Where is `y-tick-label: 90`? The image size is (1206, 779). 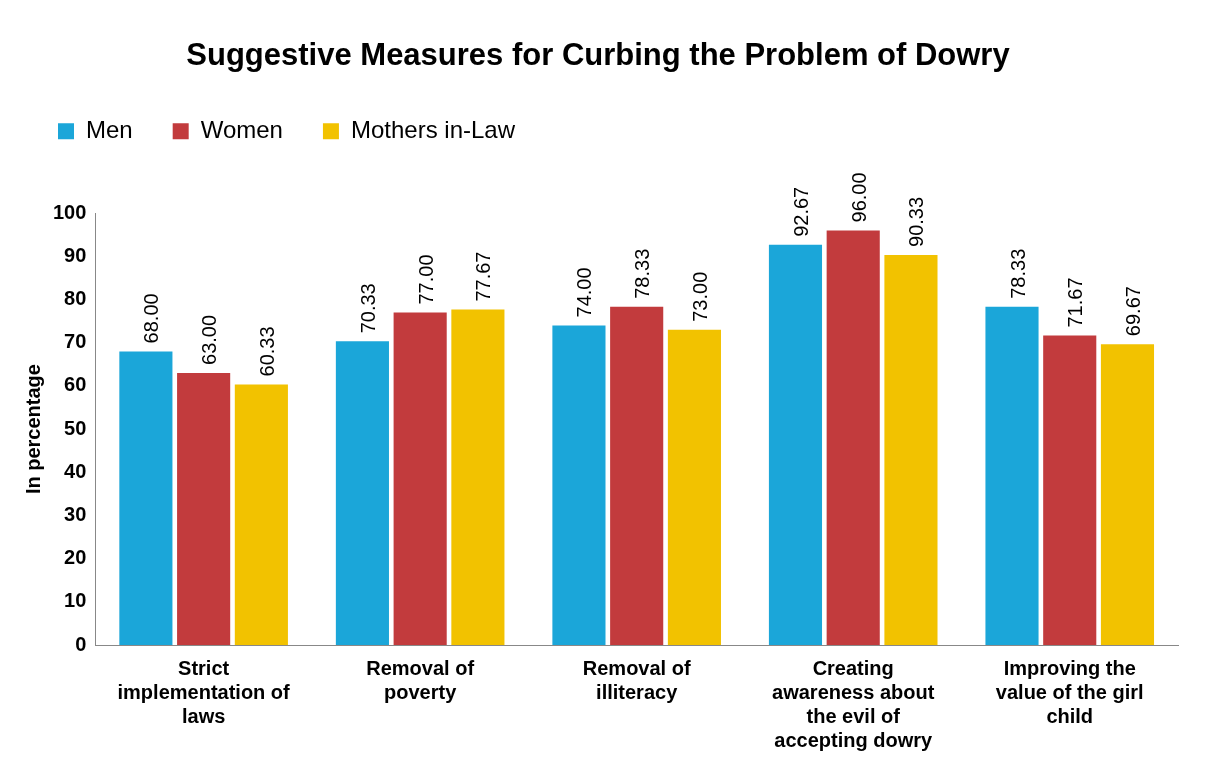
y-tick-label: 90 is located at coordinates (75, 254).